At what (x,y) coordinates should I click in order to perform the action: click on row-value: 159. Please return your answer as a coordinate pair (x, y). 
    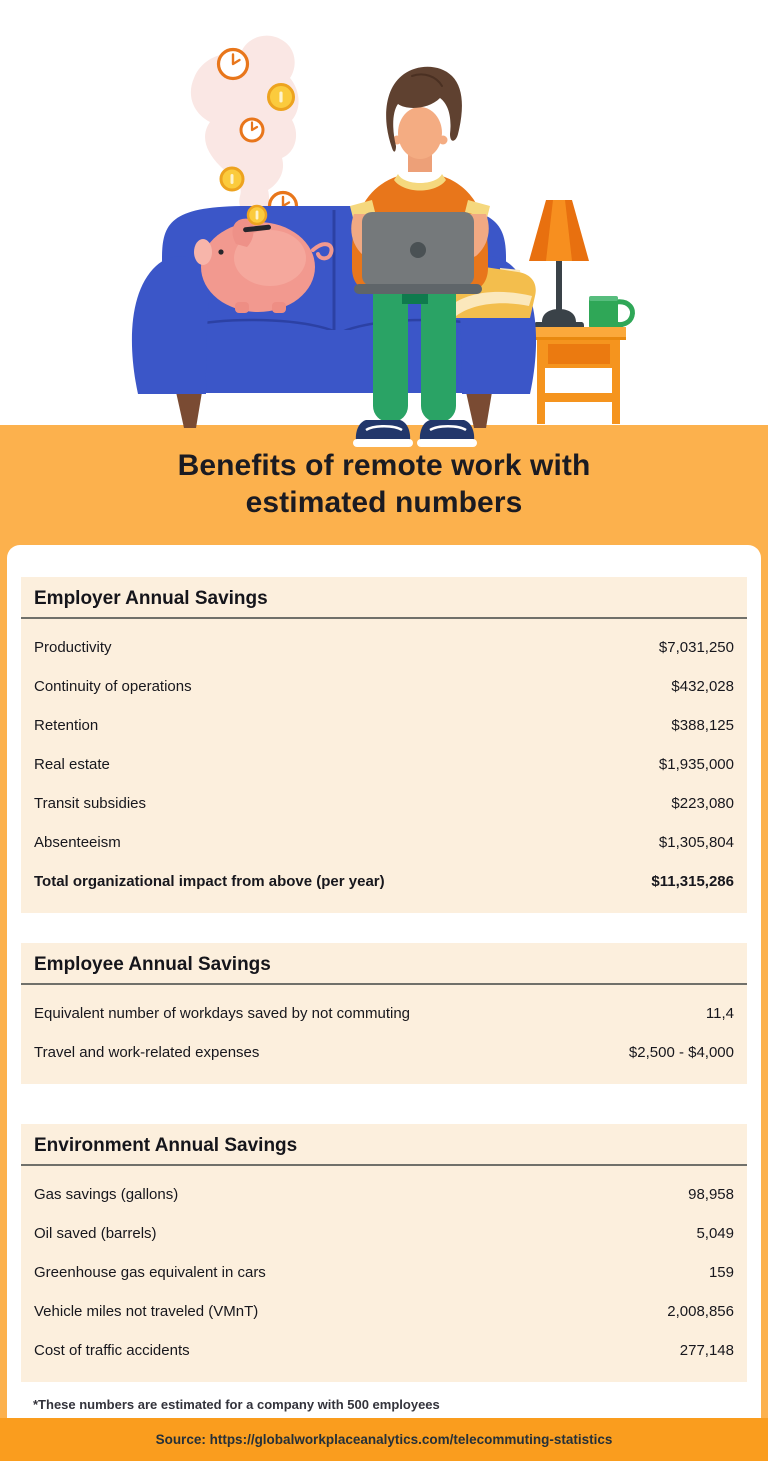
    Looking at the image, I should click on (721, 1272).